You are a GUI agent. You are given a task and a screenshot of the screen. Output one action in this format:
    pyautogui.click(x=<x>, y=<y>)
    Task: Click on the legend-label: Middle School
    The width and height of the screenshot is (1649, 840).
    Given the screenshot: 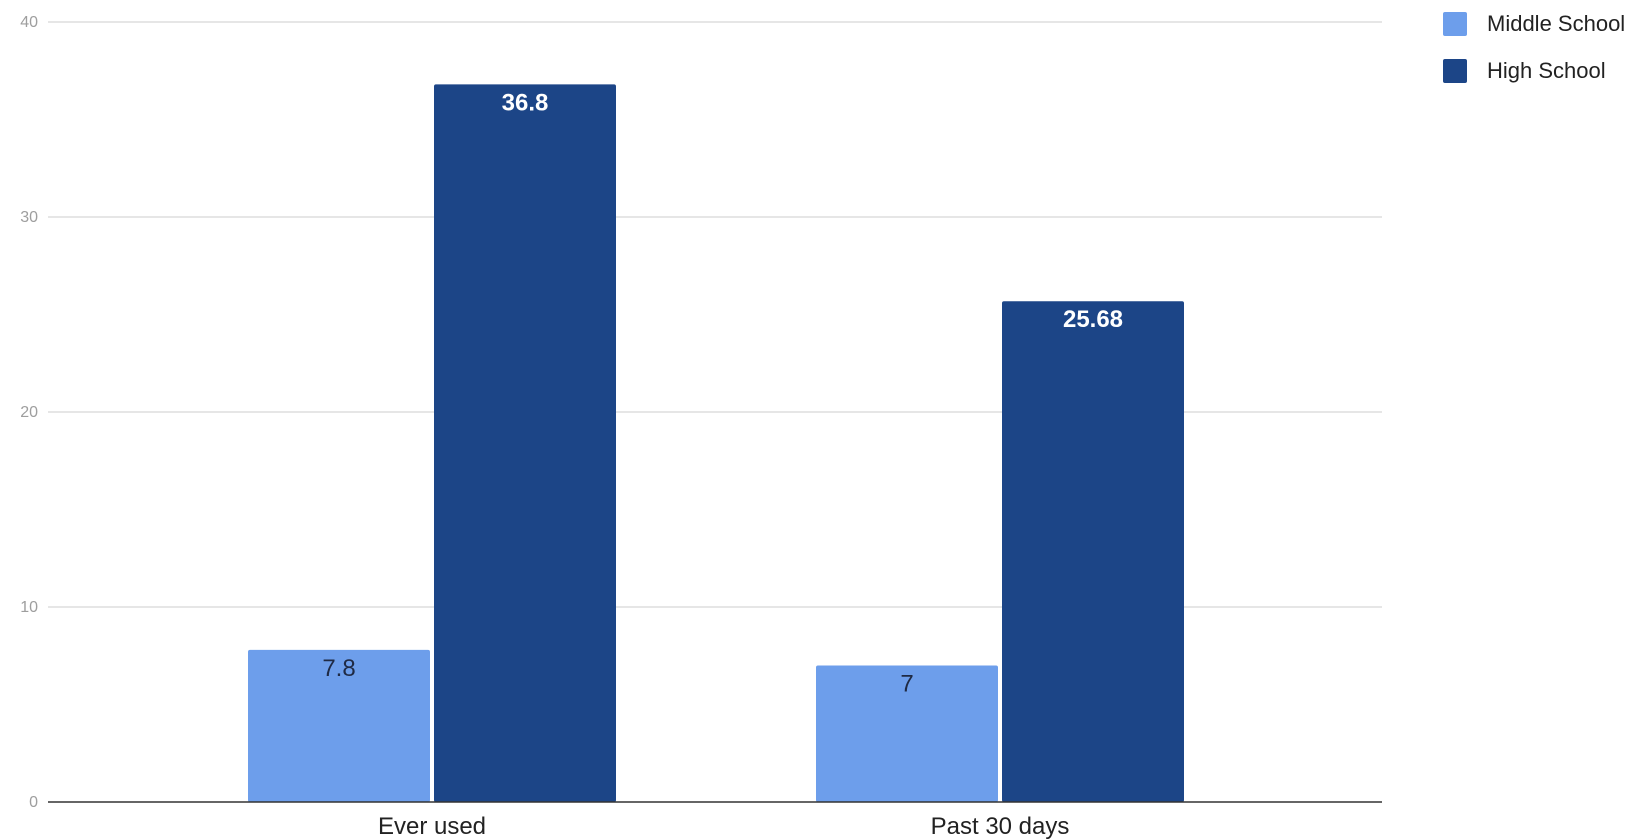 What is the action you would take?
    pyautogui.click(x=1556, y=23)
    